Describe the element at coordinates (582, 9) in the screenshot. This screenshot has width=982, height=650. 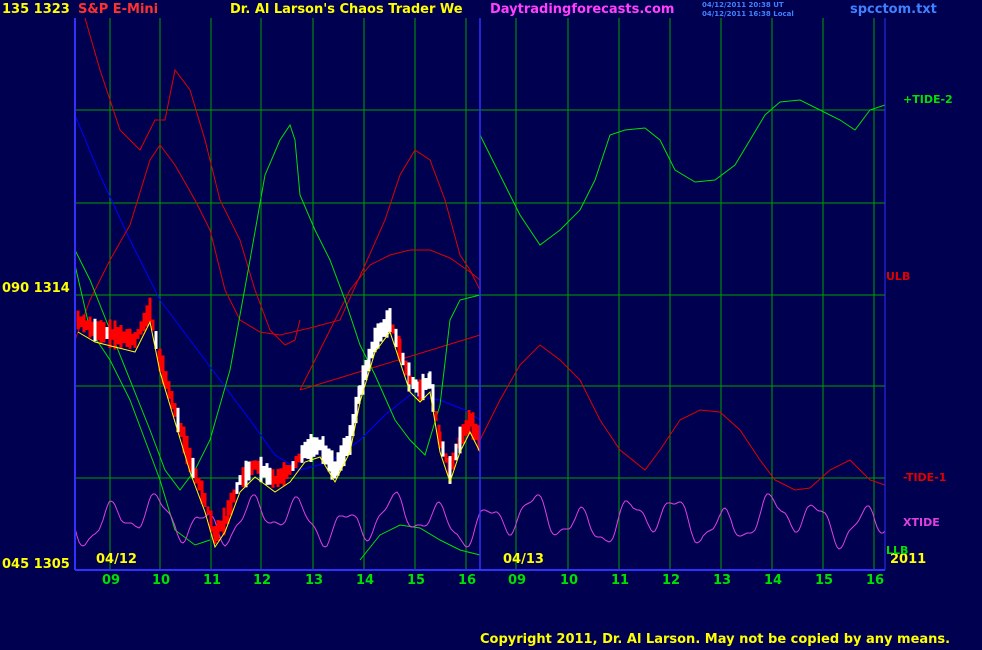
I see `site-url: Daytradingforecasts.com` at that location.